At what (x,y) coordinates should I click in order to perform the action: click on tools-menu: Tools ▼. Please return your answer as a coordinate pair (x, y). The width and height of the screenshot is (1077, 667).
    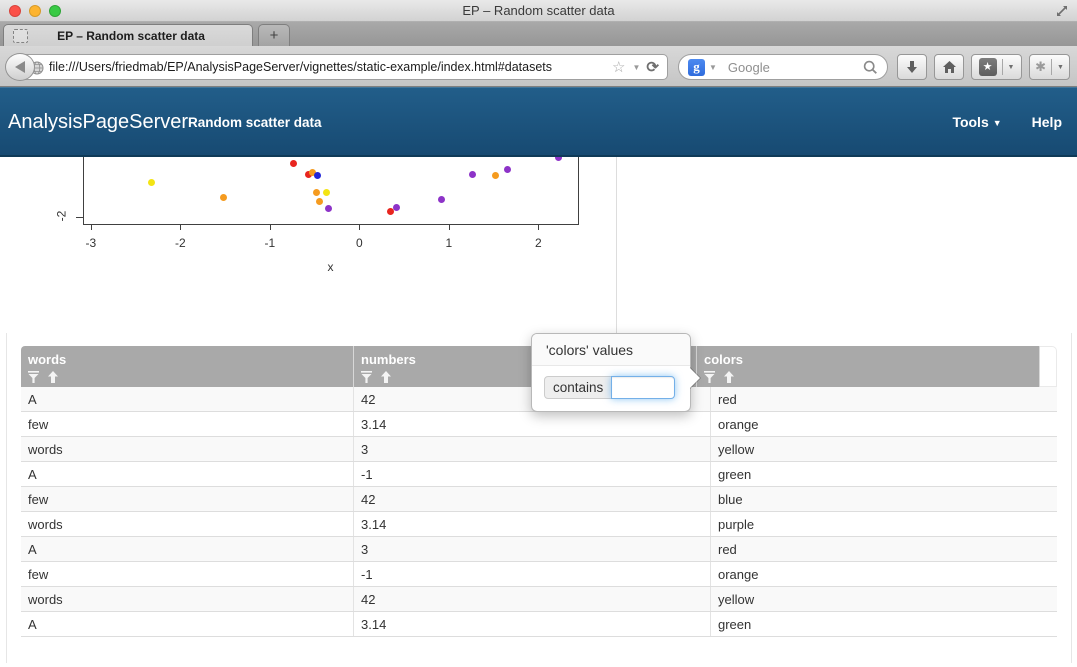
    Looking at the image, I should click on (977, 122).